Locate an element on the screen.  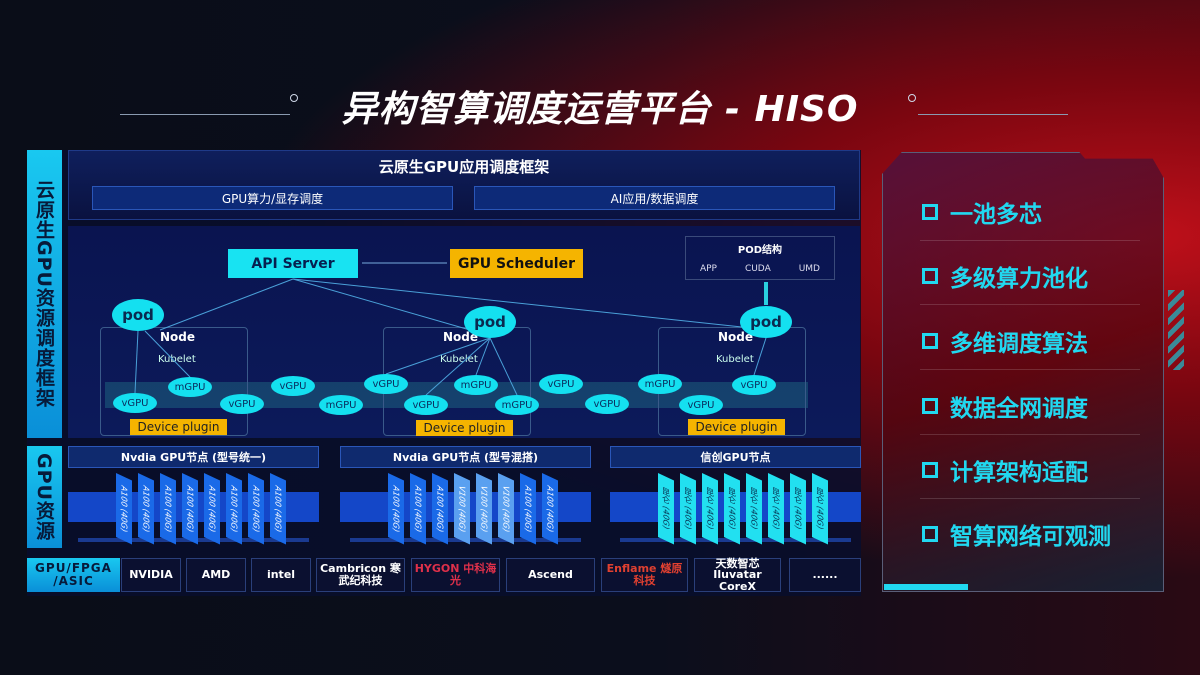
pod-item-cuda: CUDA is located at coordinates (757, 269).